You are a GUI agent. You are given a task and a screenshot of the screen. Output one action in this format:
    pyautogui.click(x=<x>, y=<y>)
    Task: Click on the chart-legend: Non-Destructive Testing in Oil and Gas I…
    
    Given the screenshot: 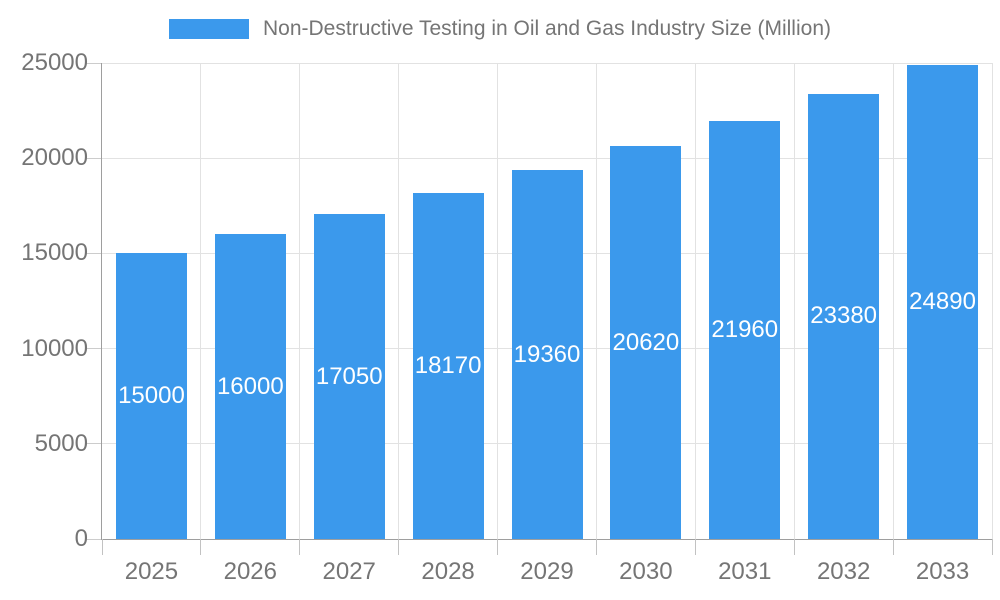 What is the action you would take?
    pyautogui.click(x=500, y=29)
    